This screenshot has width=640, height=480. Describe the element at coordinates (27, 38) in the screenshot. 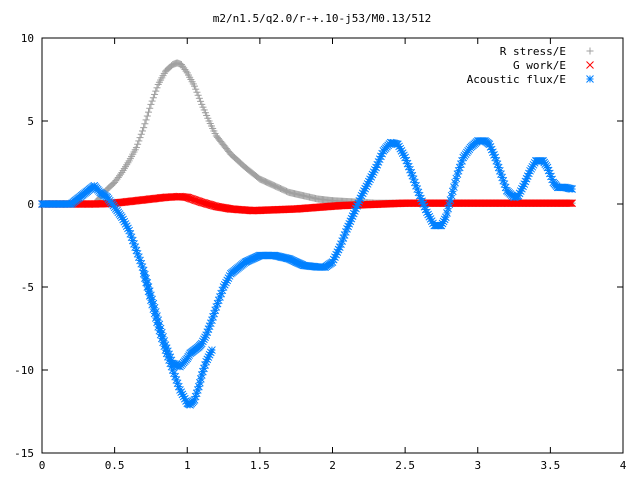

I see `y-tick-label: 10` at that location.